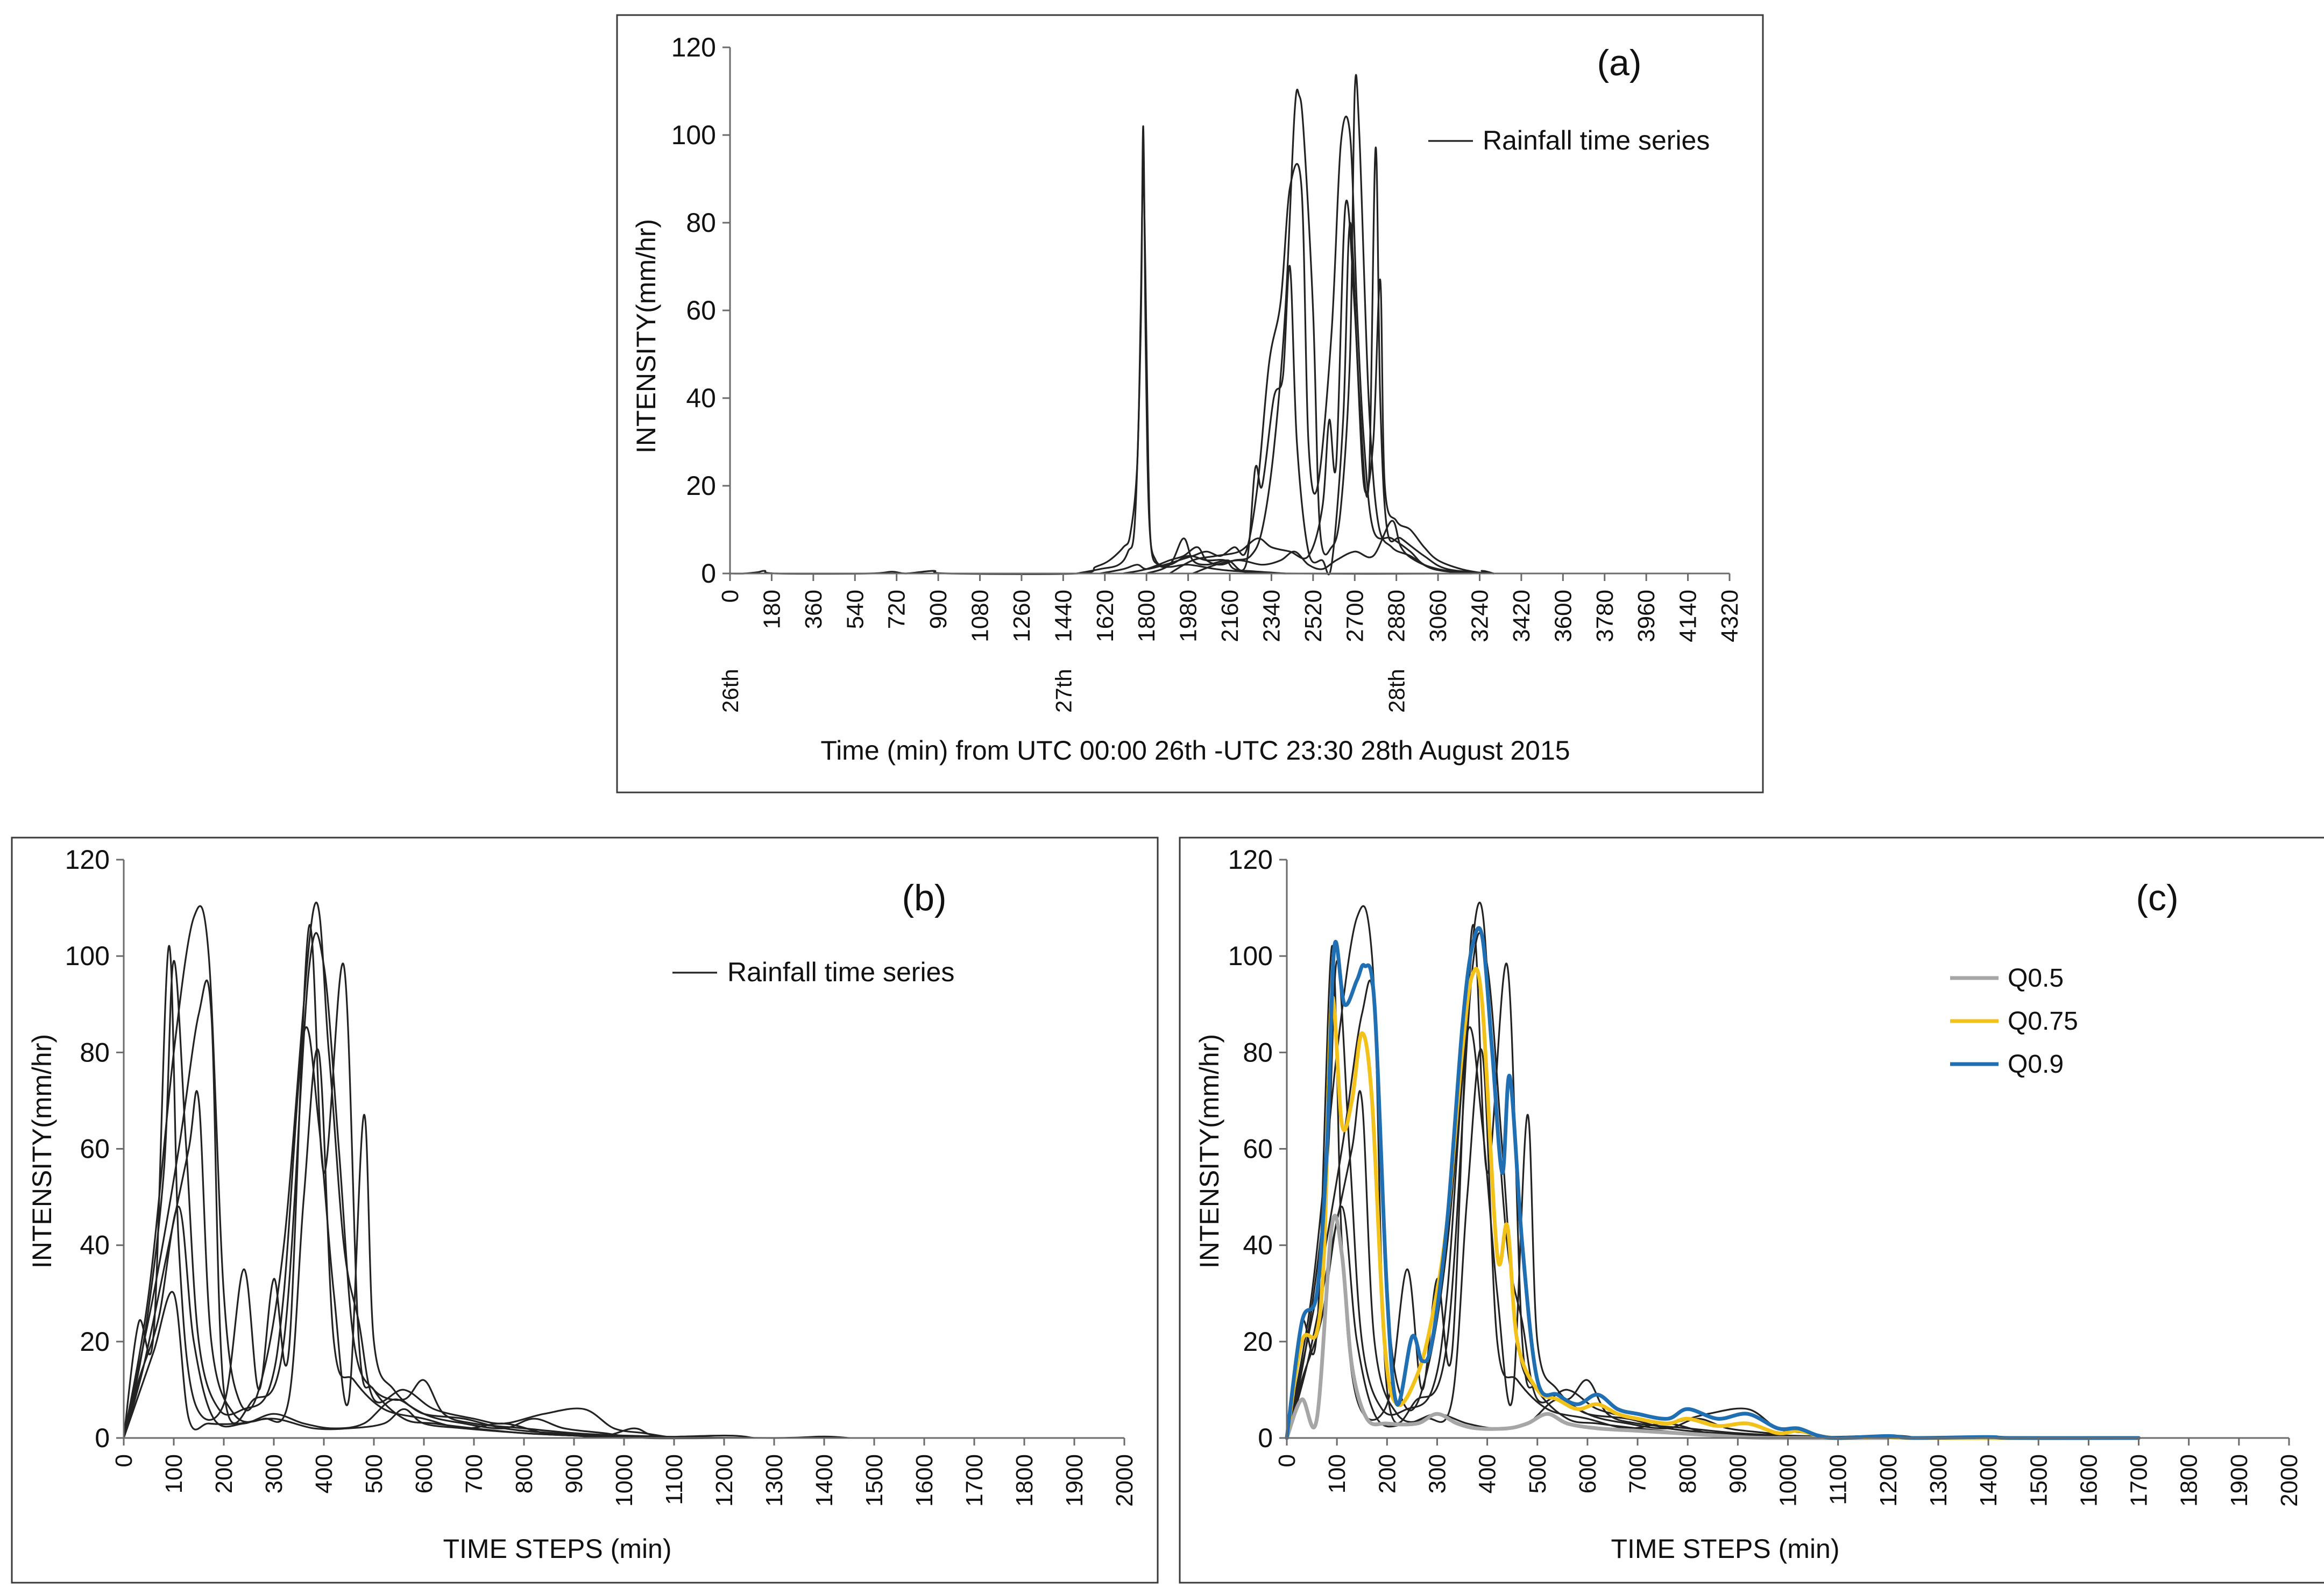  What do you see at coordinates (1022, 616) in the screenshot?
I see `panel-a-x-tick-label: 1260` at bounding box center [1022, 616].